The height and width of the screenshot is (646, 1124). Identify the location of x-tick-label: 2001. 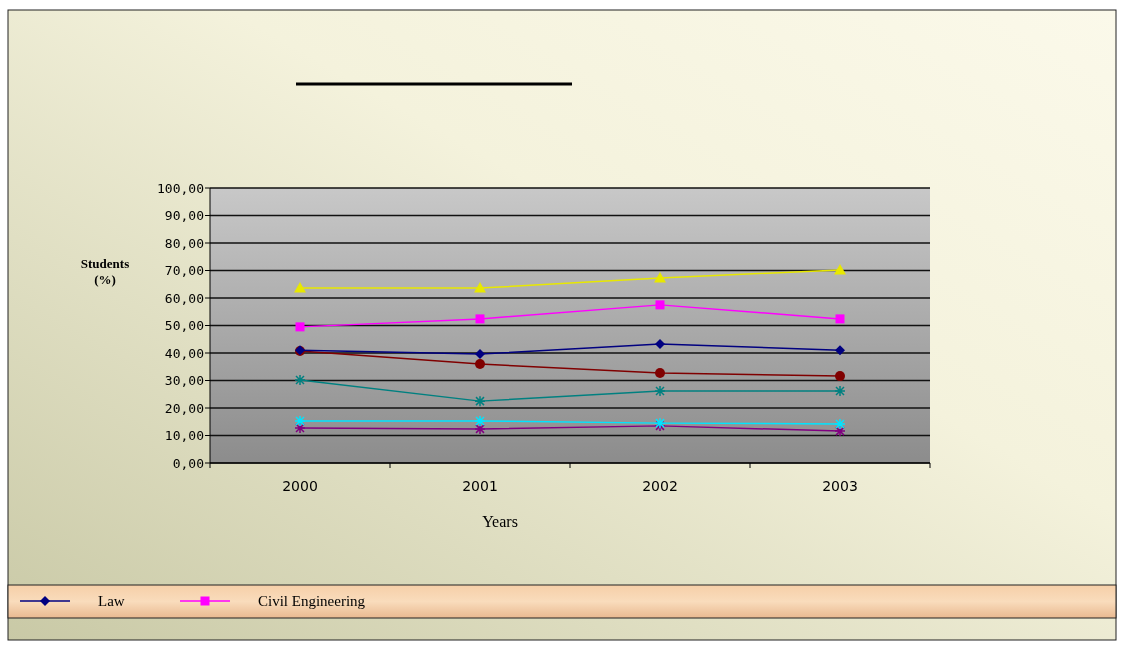
(480, 486).